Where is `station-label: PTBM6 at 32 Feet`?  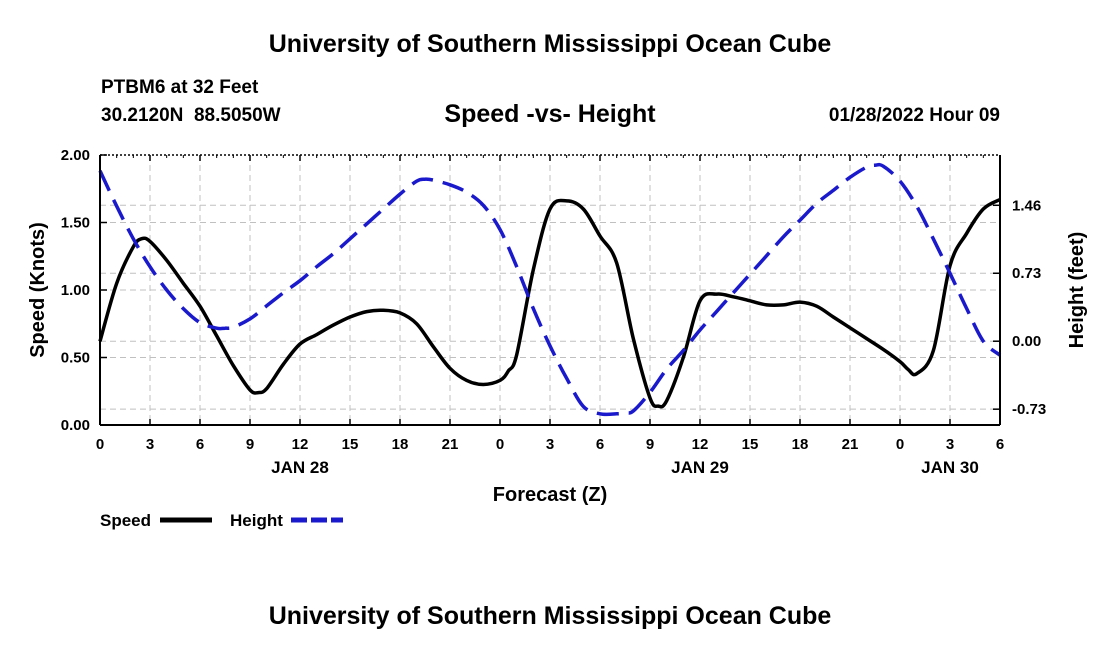
station-label: PTBM6 at 32 Feet is located at coordinates (180, 87).